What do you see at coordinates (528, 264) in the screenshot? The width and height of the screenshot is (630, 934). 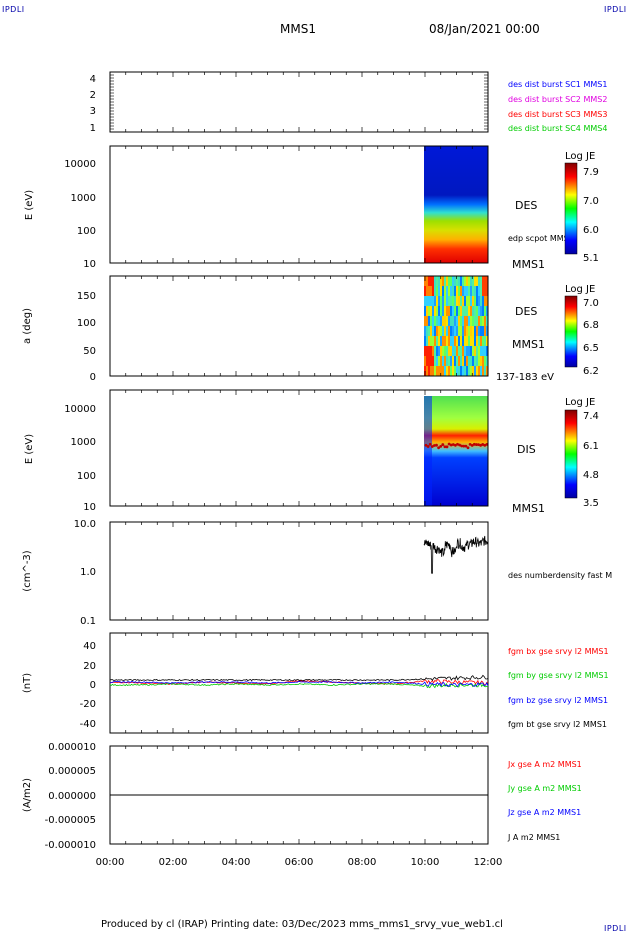 I see `p2-label-mms1: MMS1` at bounding box center [528, 264].